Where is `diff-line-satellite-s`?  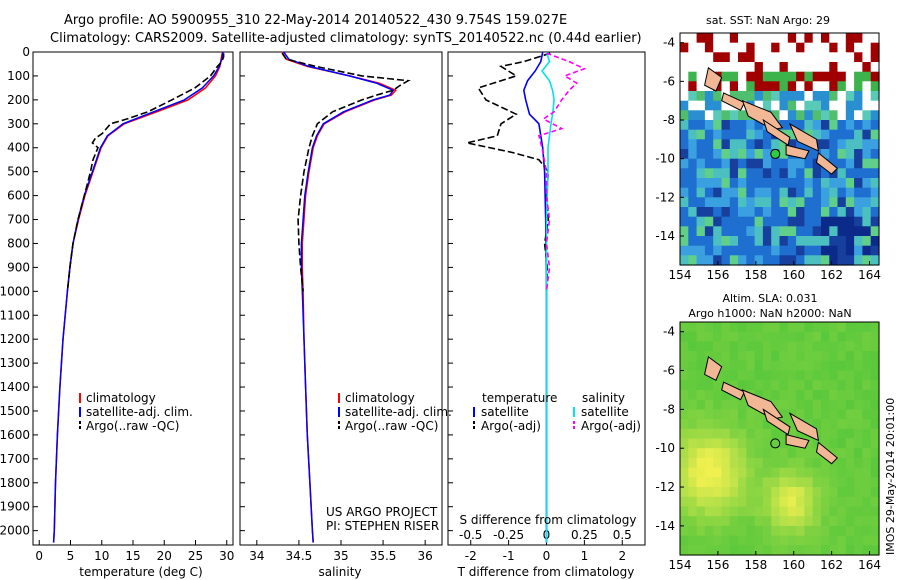 diff-line-satellite-s is located at coordinates (547, 297).